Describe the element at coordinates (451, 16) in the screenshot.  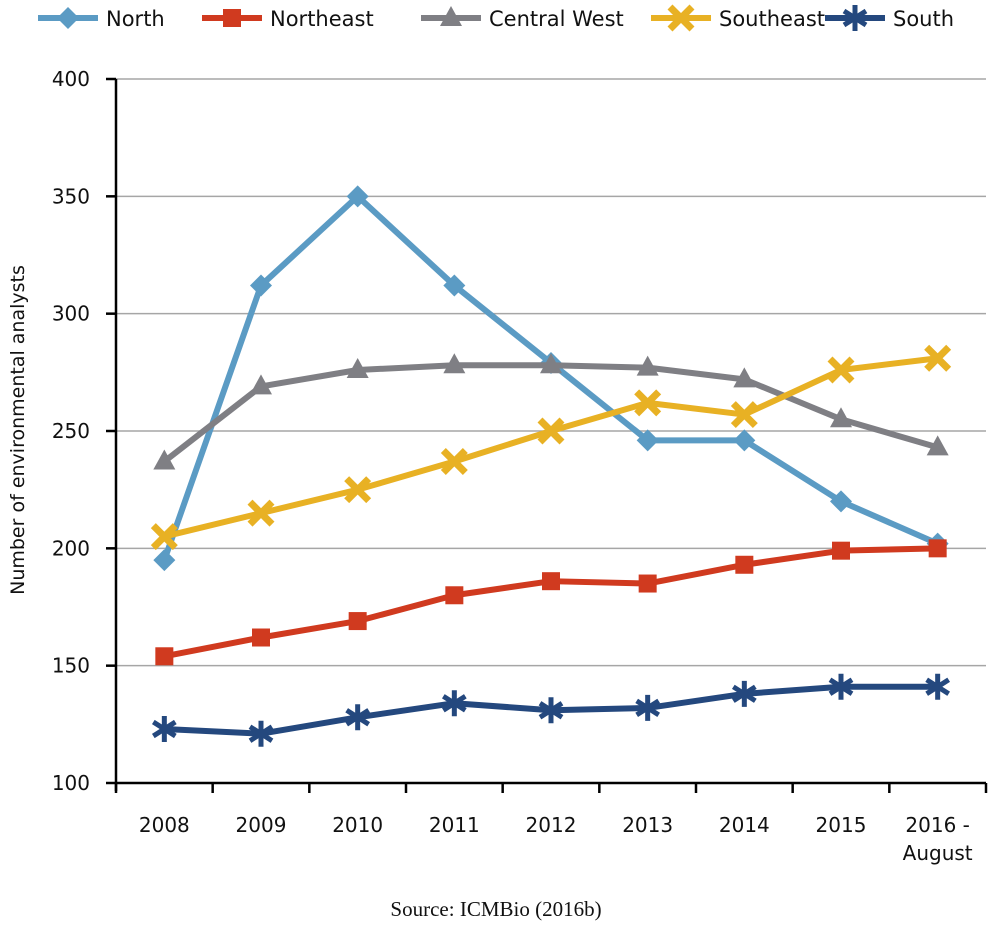
I see `legend-marker-triangle-icon` at that location.